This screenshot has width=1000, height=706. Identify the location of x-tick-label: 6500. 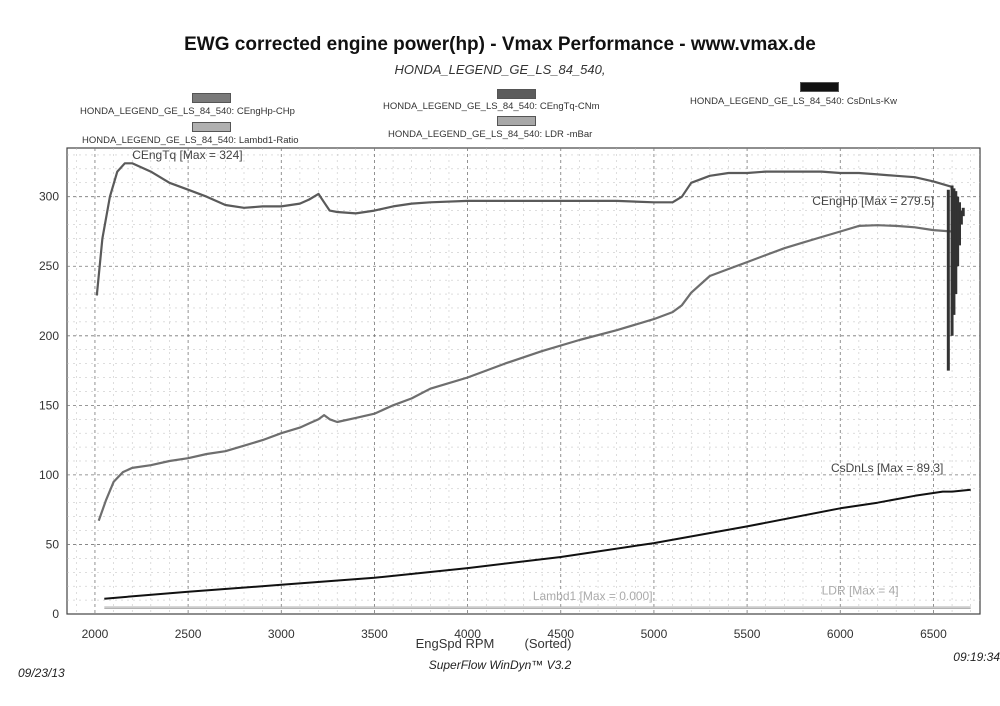
(933, 634).